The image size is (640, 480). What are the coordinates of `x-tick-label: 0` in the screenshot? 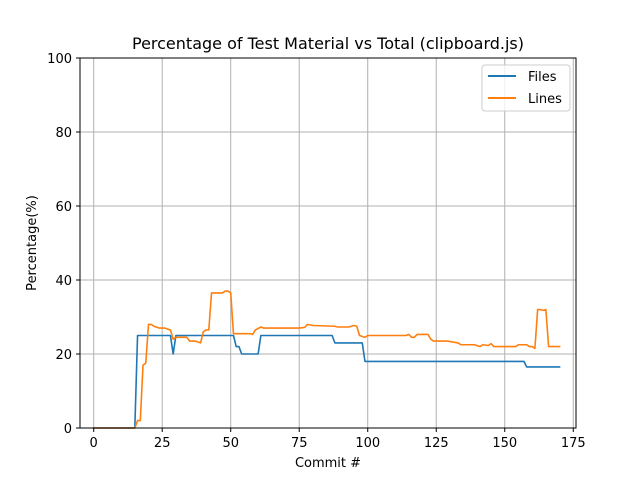 It's located at (94, 443).